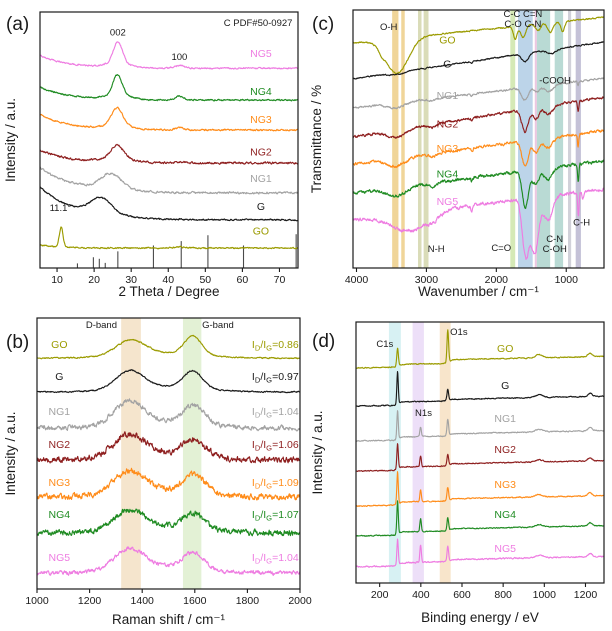 This screenshot has width=612, height=631. I want to click on x-axis-ticks: 4000 3000 2000 1000, so click(461, 277).